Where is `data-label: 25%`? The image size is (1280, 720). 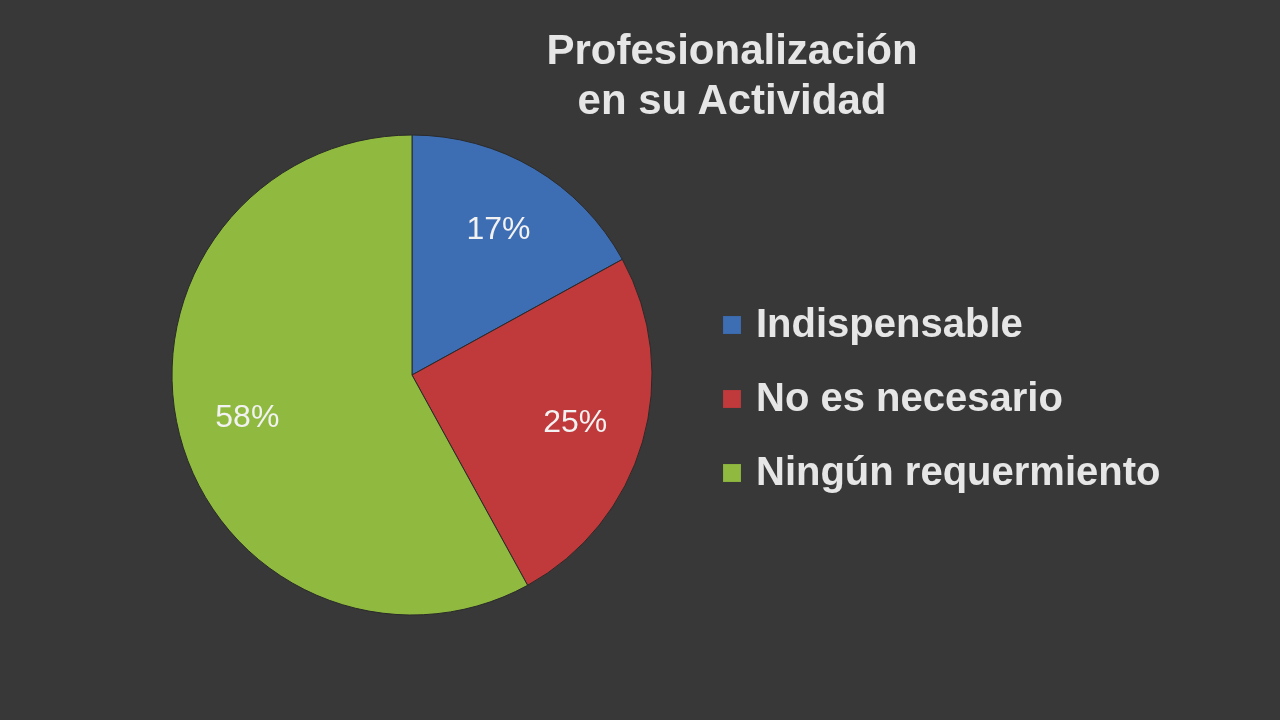 data-label: 25% is located at coordinates (575, 421).